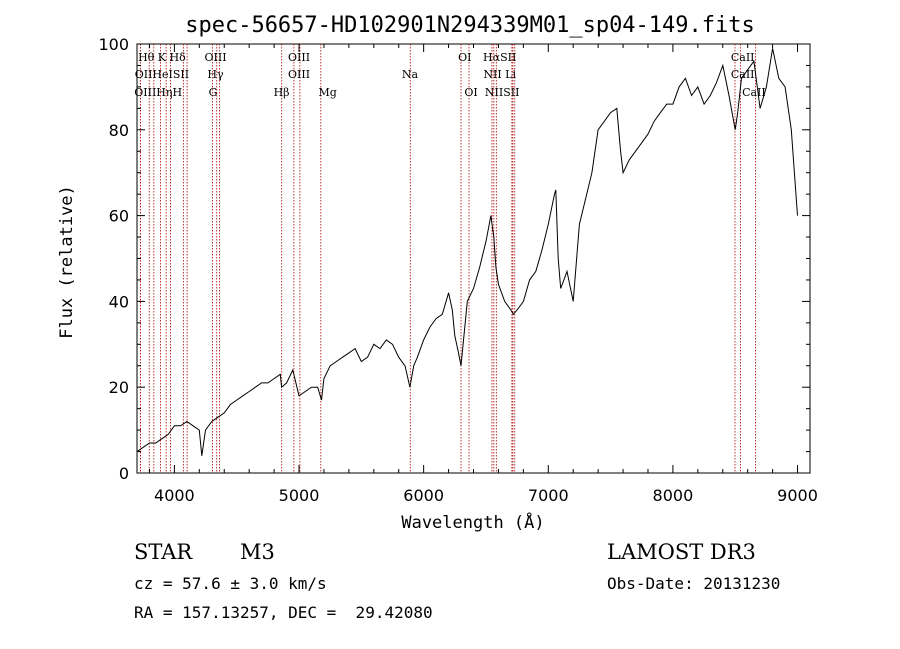 Image resolution: width=900 pixels, height=649 pixels. What do you see at coordinates (124, 473) in the screenshot?
I see `y-tick-label: 0` at bounding box center [124, 473].